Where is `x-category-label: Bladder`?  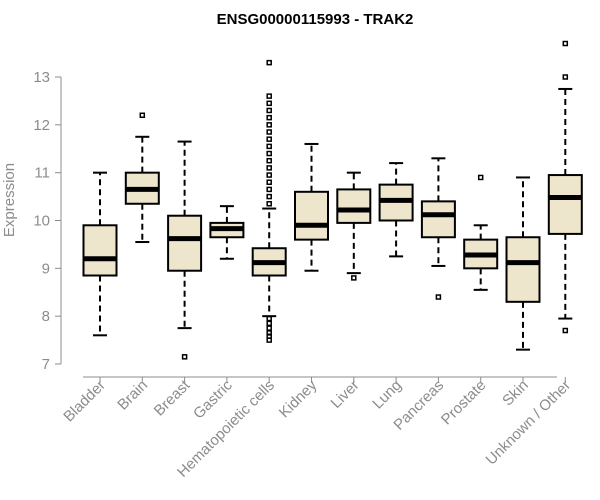
x-category-label: Bladder is located at coordinates (84, 401).